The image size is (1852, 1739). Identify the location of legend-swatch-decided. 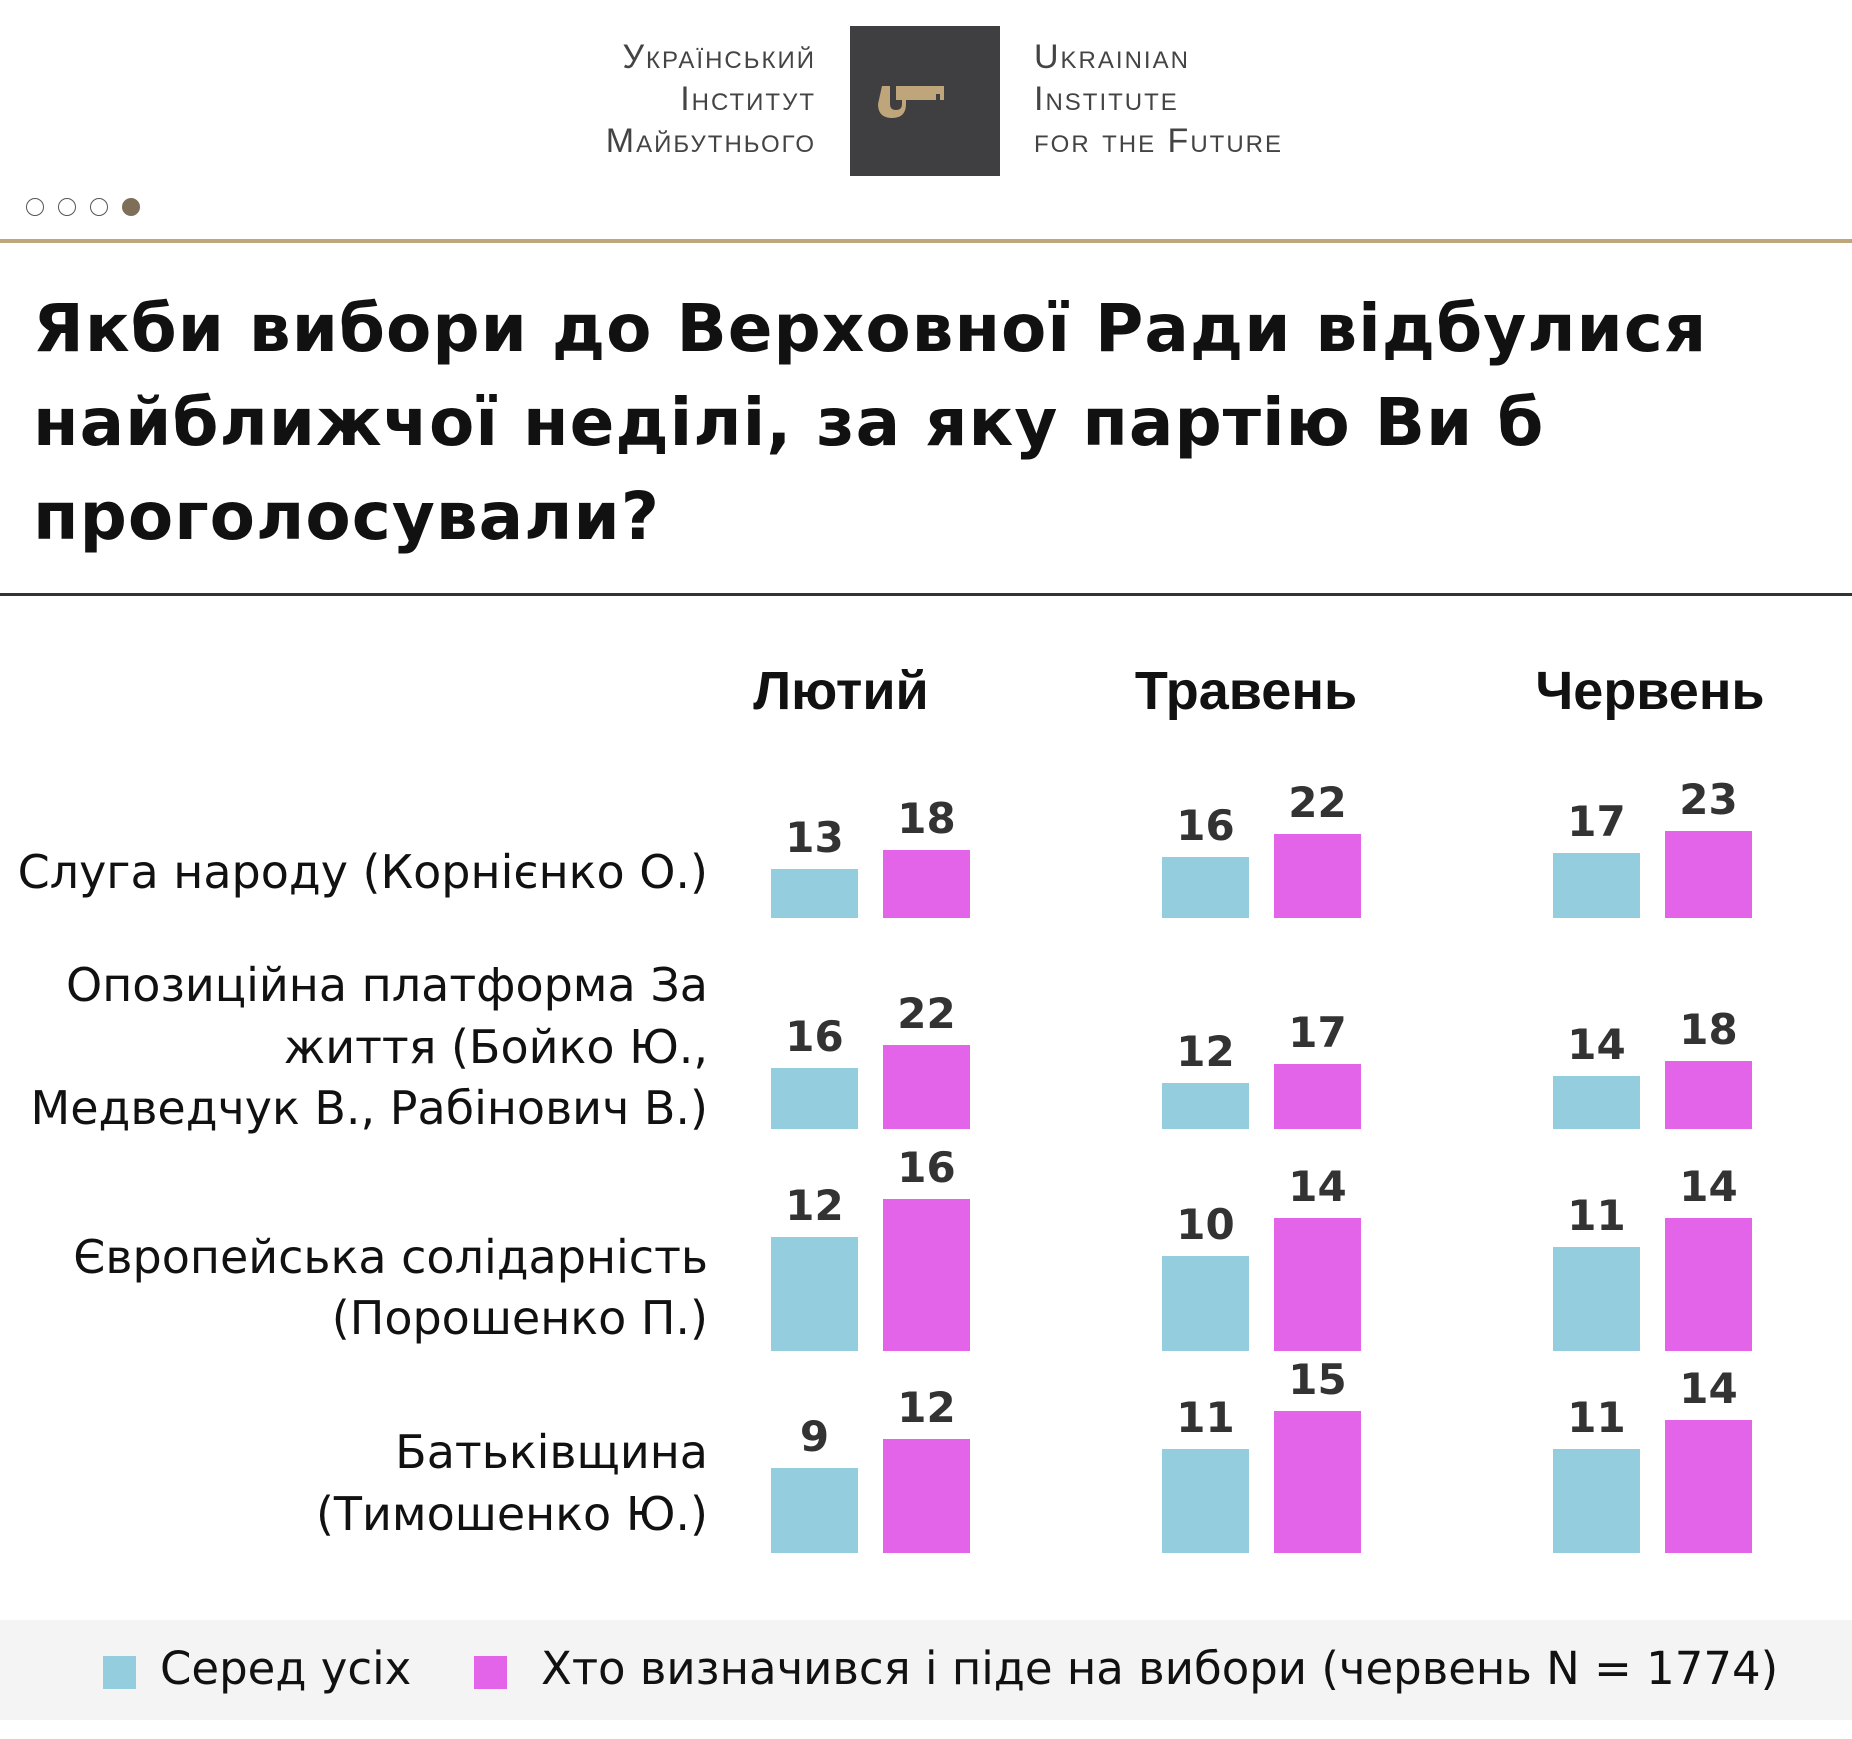
(490, 1672).